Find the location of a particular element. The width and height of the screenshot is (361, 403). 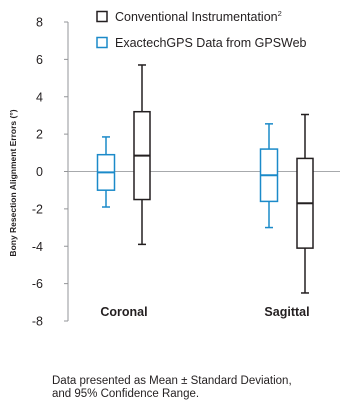

category-label-sagittal: Sagittal is located at coordinates (286, 312).